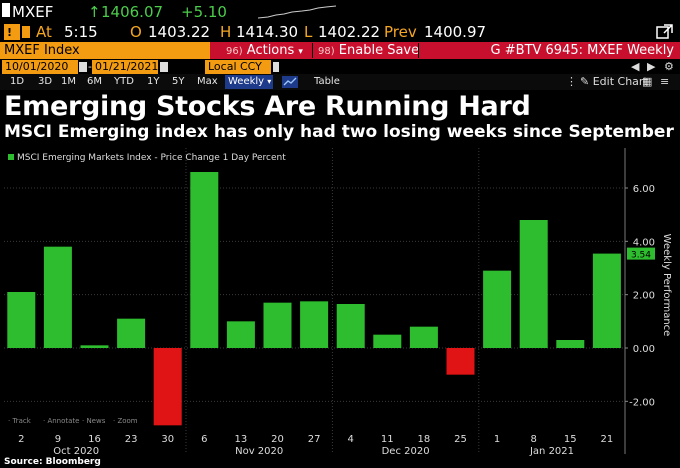 This screenshot has height=468, width=680. What do you see at coordinates (571, 81) in the screenshot?
I see `chart-options-icon: ⋮` at bounding box center [571, 81].